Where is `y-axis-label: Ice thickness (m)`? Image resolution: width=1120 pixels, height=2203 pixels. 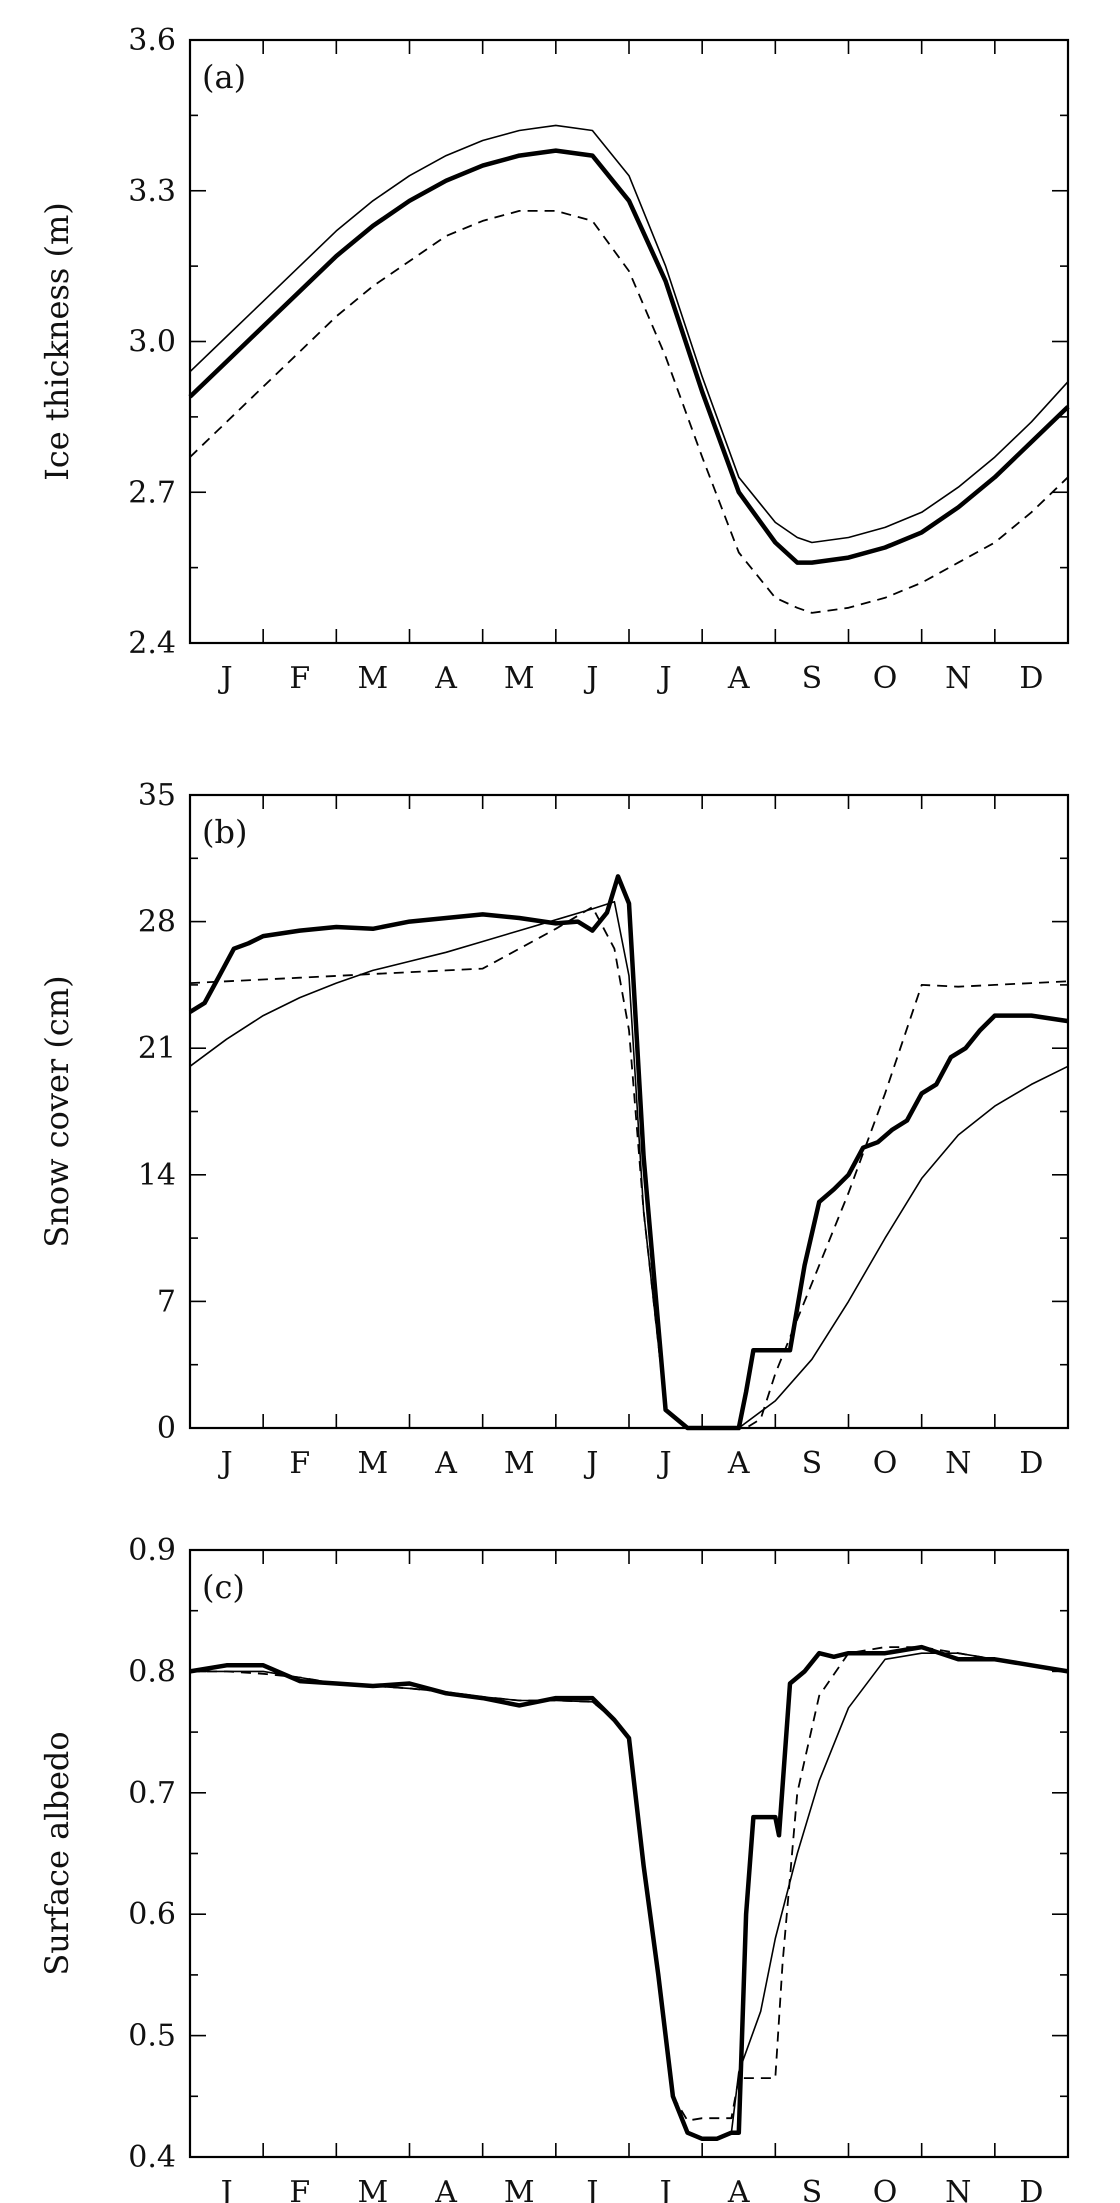
y-axis-label: Ice thickness (m) is located at coordinates (57, 341).